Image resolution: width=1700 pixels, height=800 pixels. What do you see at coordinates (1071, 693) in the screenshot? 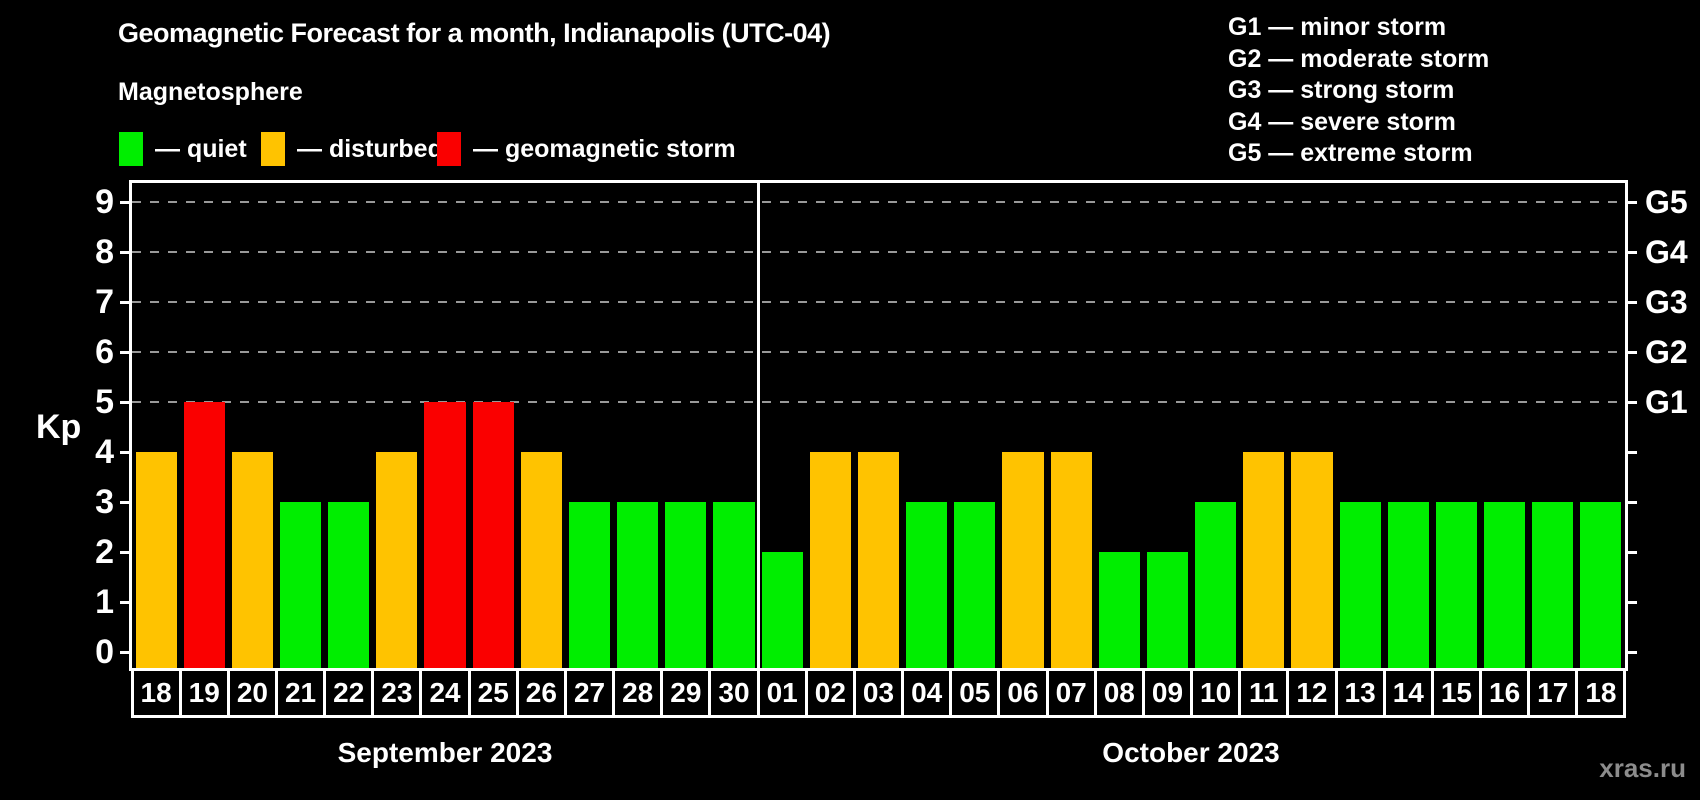
I see `date-cell-07: 07` at bounding box center [1071, 693].